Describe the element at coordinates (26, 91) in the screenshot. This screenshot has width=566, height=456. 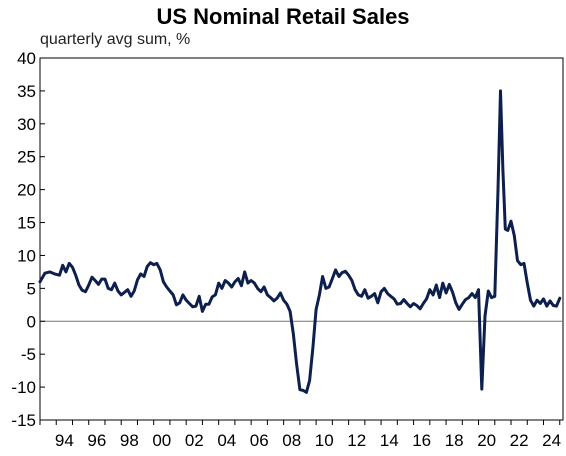
I see `y-tick-label: 35` at that location.